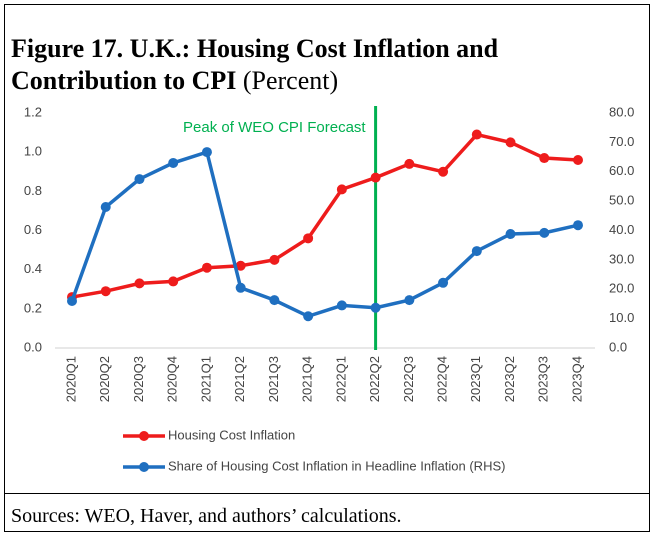 The height and width of the screenshot is (537, 656). What do you see at coordinates (33, 190) in the screenshot?
I see `y-tick-label: 0.8` at bounding box center [33, 190].